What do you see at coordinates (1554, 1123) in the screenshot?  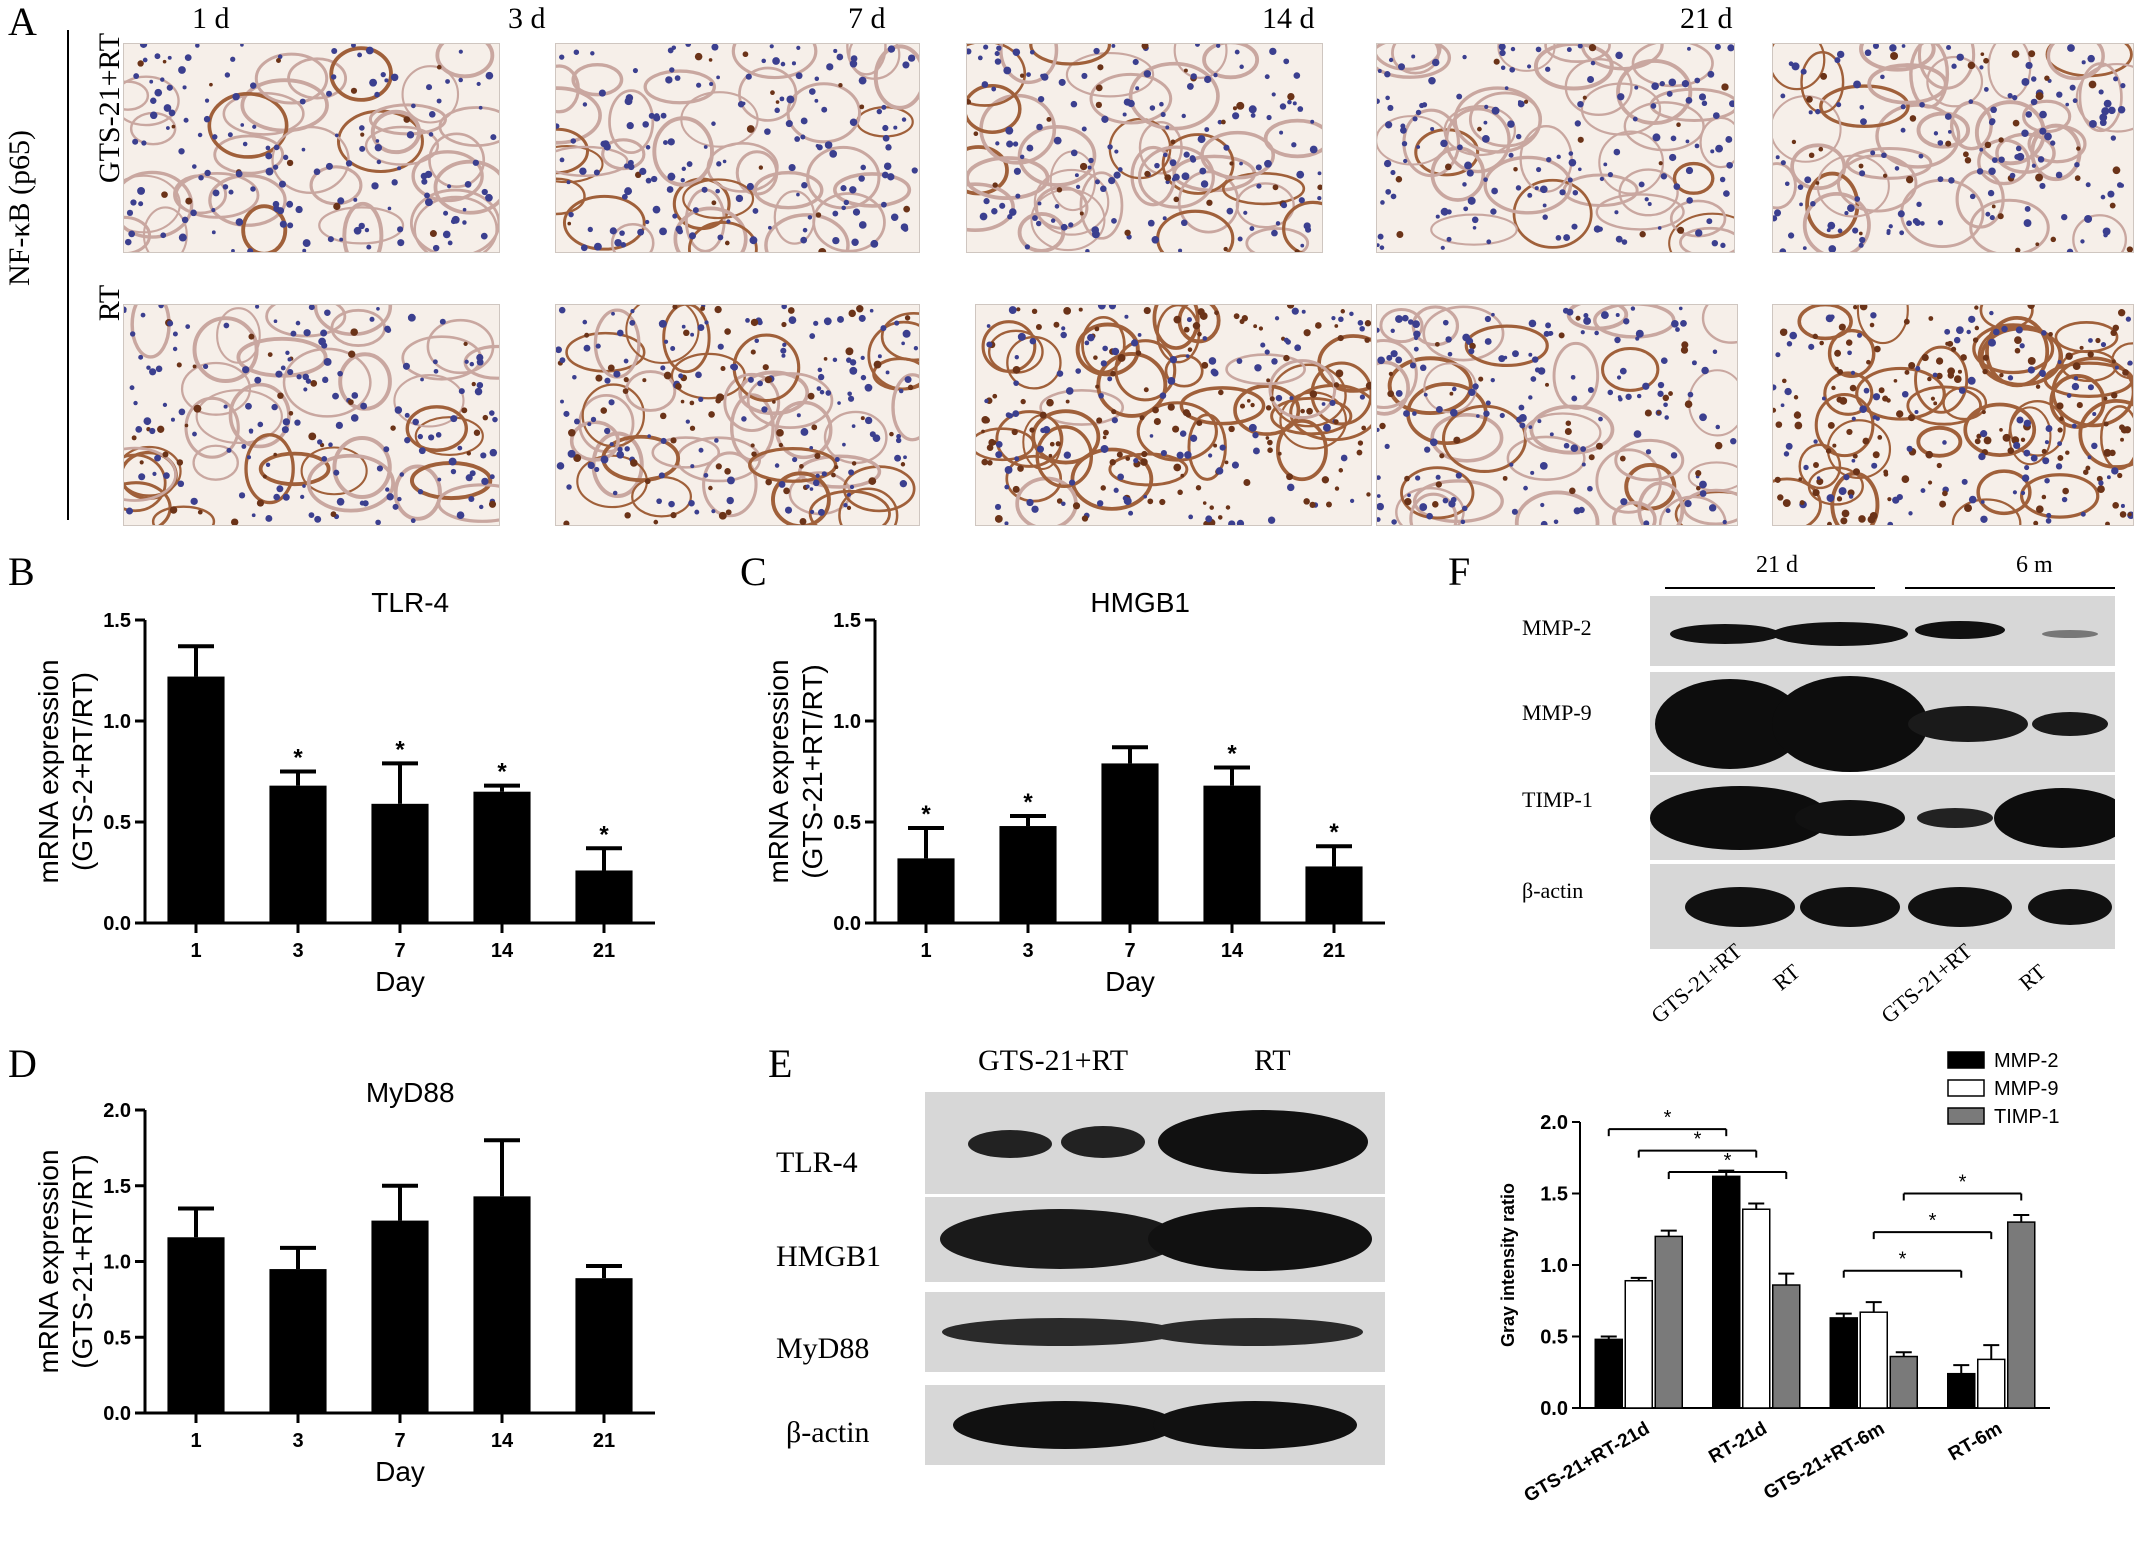 I see `chart-f-ytick-label: 2.0` at bounding box center [1554, 1123].